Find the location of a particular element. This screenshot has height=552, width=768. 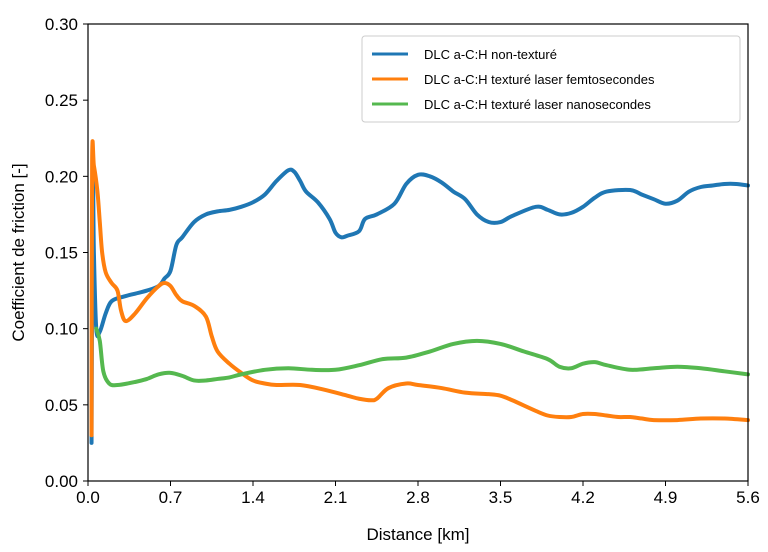

y-tick-label: 0.30 is located at coordinates (61, 24).